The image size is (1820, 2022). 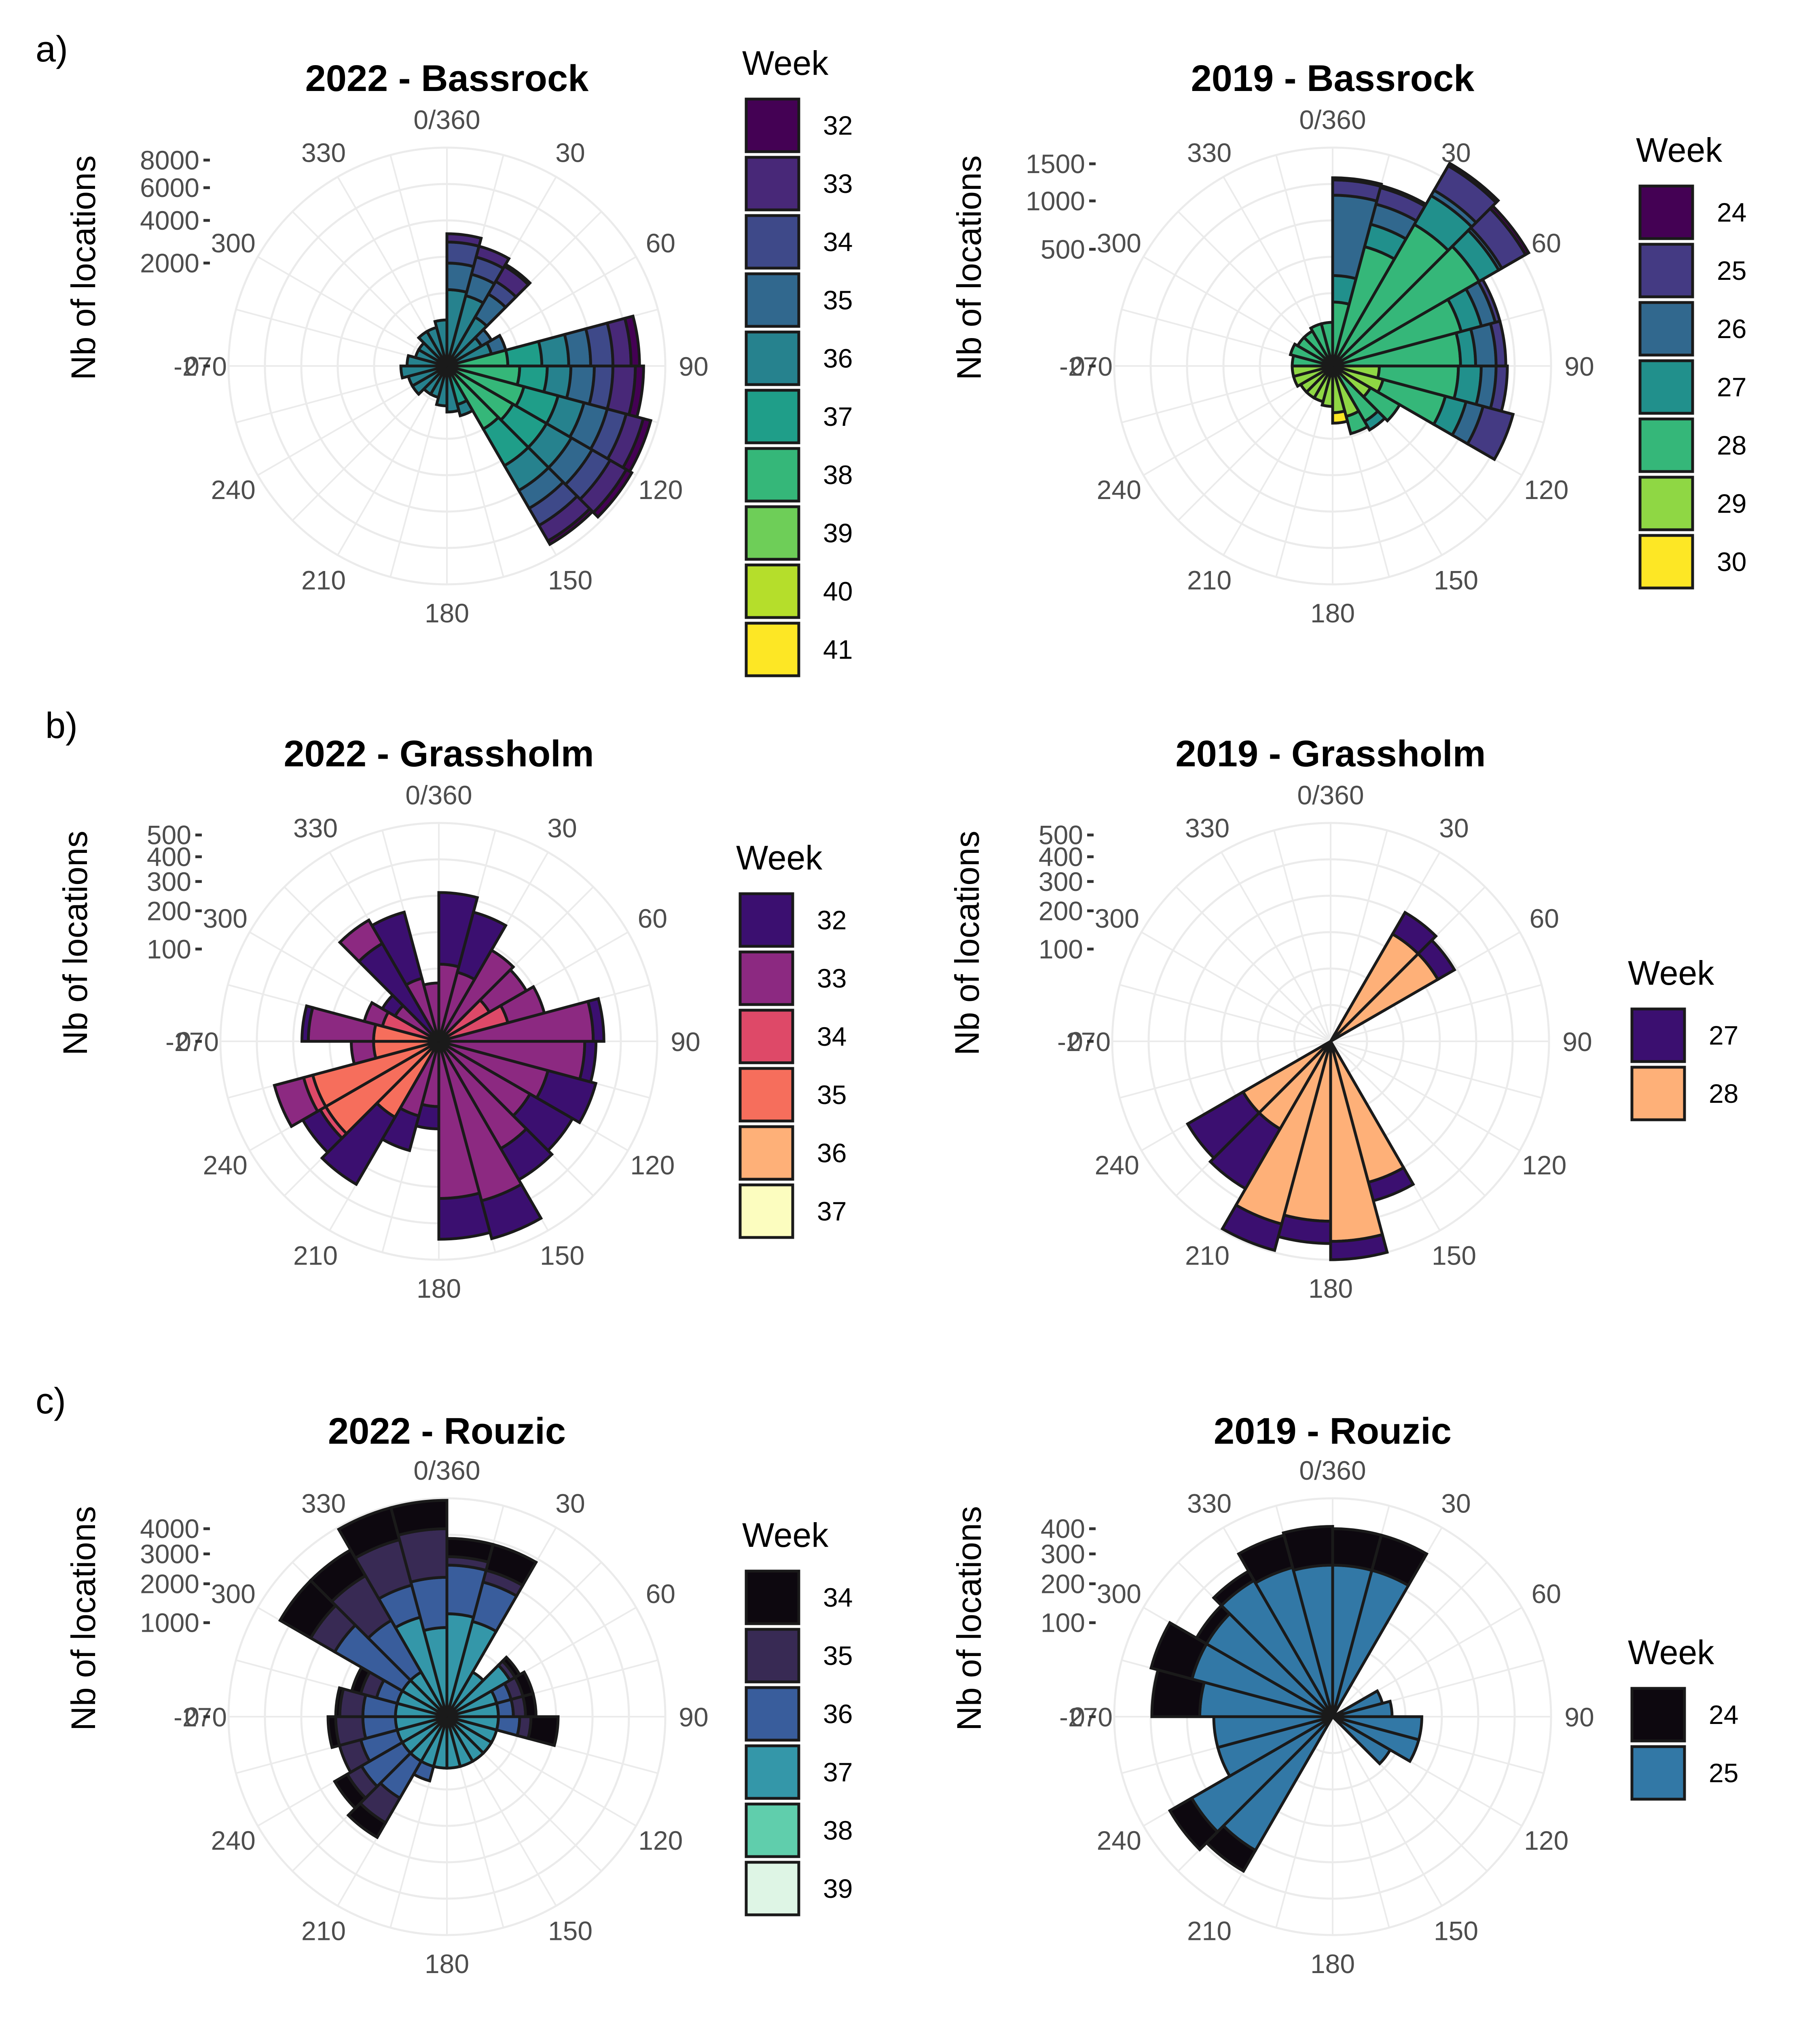 I want to click on tick-label: 100, so click(x=1063, y=1623).